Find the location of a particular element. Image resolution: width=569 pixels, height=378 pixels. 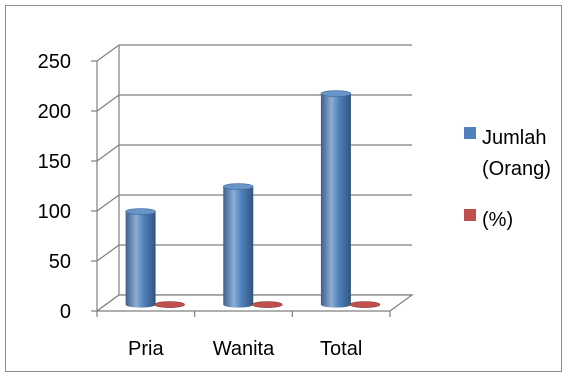

y-tick-label: 0 is located at coordinates (65, 312).